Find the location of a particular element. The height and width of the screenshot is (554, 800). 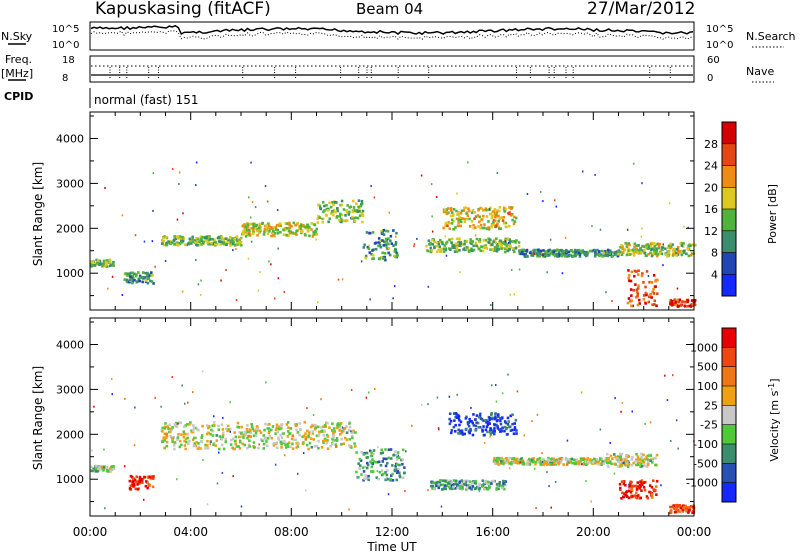

noise-panel: N.Sky 10^5 10^0 10^5 10^0 N.Search is located at coordinates (398, 36).